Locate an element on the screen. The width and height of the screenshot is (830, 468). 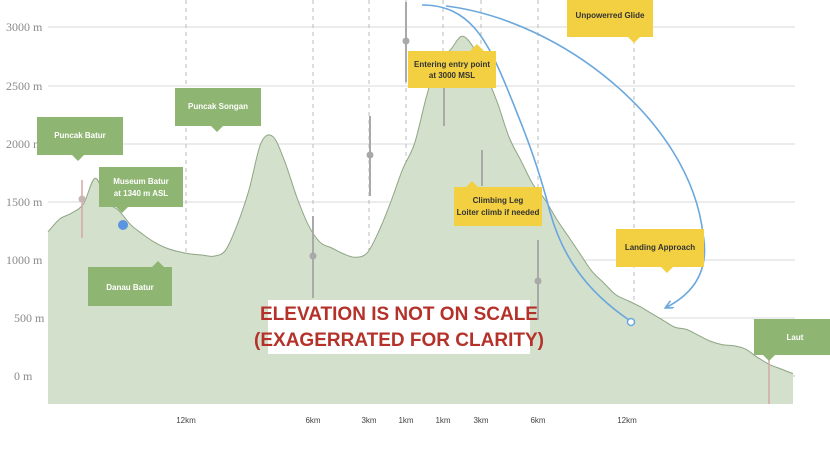
callout-laut: Laut is located at coordinates (792, 340).